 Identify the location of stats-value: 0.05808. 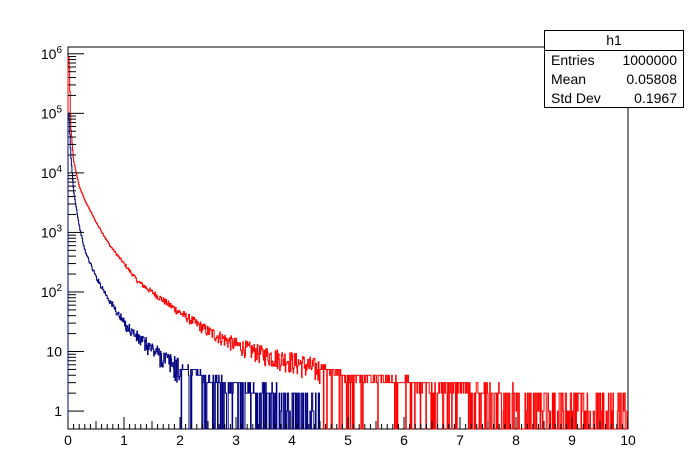
(651, 79).